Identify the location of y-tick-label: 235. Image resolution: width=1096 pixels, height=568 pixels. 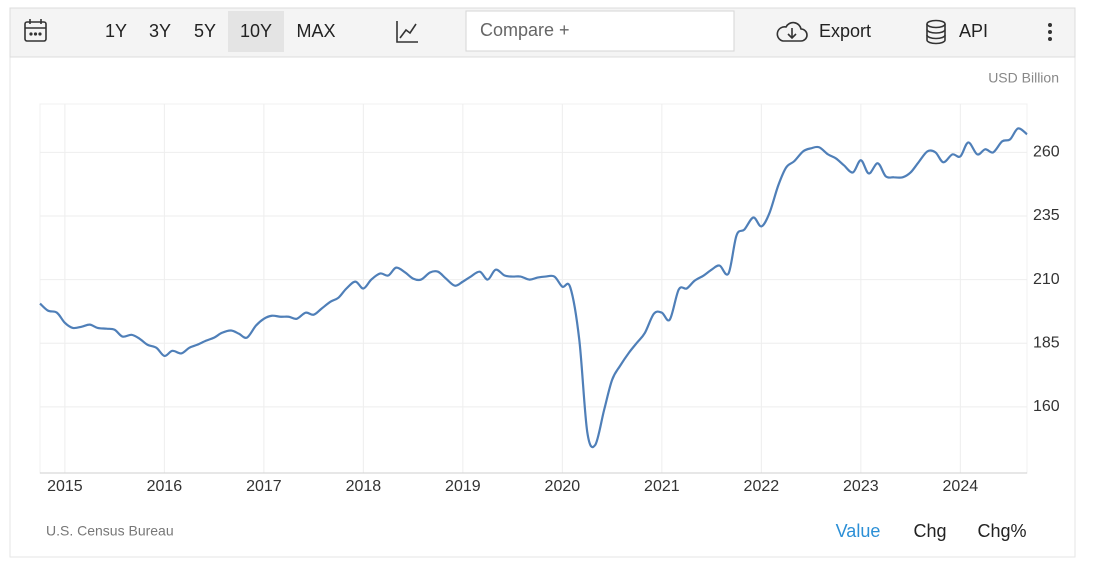
(1046, 215).